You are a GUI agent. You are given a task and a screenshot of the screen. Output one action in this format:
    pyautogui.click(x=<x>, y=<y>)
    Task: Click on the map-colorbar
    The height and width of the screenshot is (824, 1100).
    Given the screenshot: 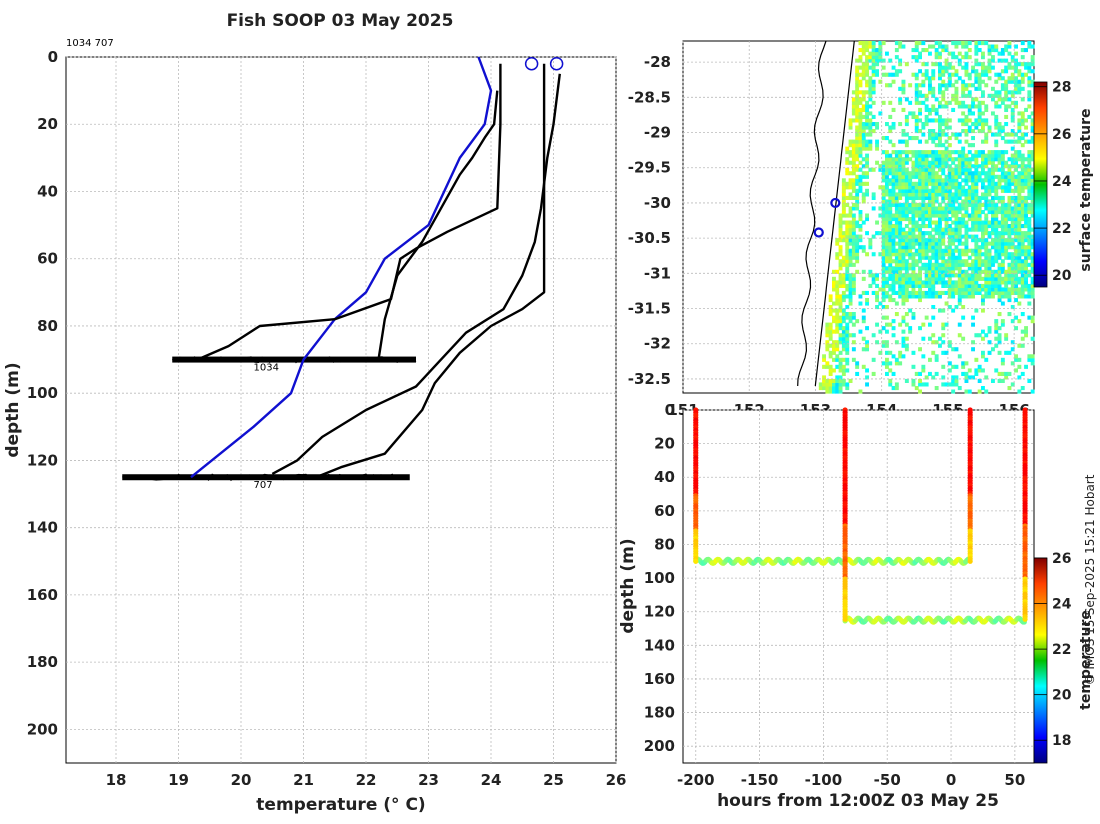 What is the action you would take?
    pyautogui.click(x=1040, y=184)
    